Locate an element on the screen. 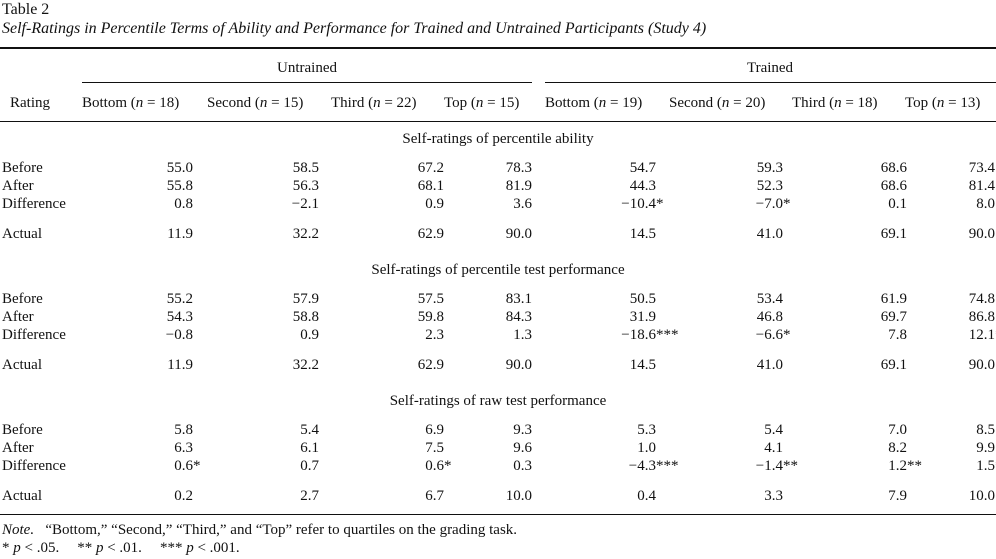  cell-value: 68.6 is located at coordinates (893, 186).